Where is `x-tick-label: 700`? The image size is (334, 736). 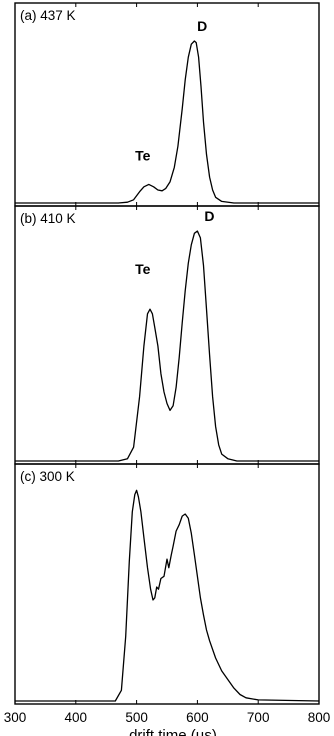
x-tick-label: 700 is located at coordinates (258, 717).